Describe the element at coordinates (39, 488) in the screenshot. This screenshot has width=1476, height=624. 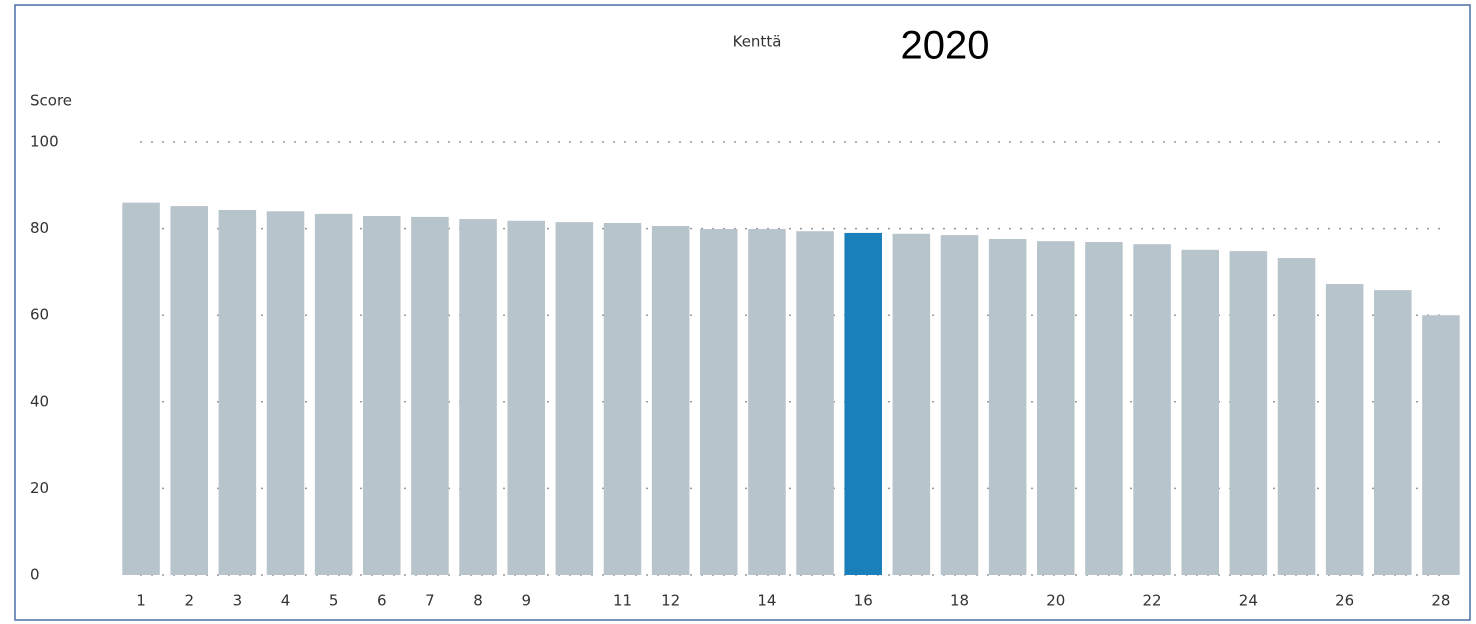
I see `y-tick-label: 20` at that location.